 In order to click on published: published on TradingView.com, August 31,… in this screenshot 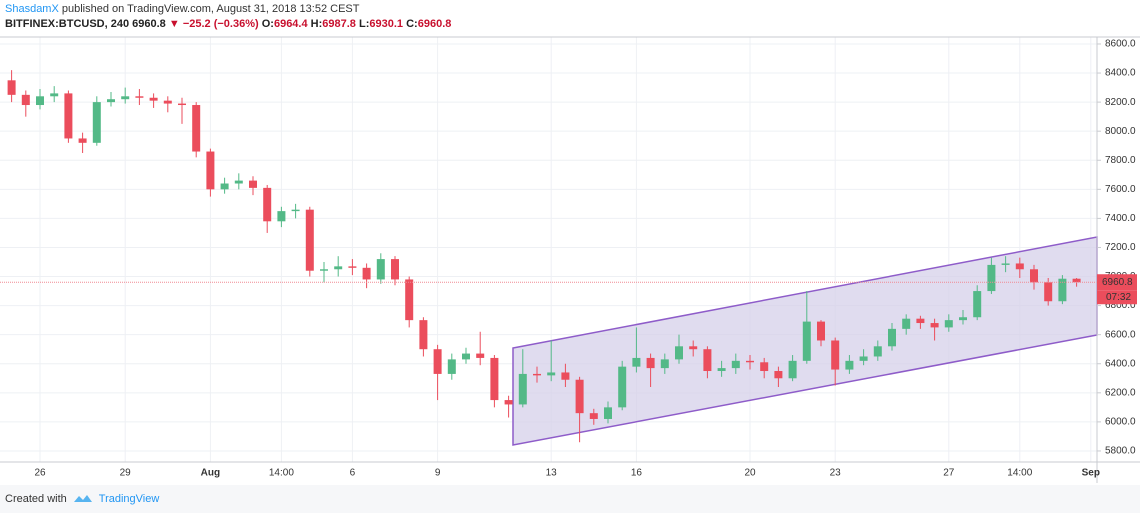, I will do `click(210, 9)`.